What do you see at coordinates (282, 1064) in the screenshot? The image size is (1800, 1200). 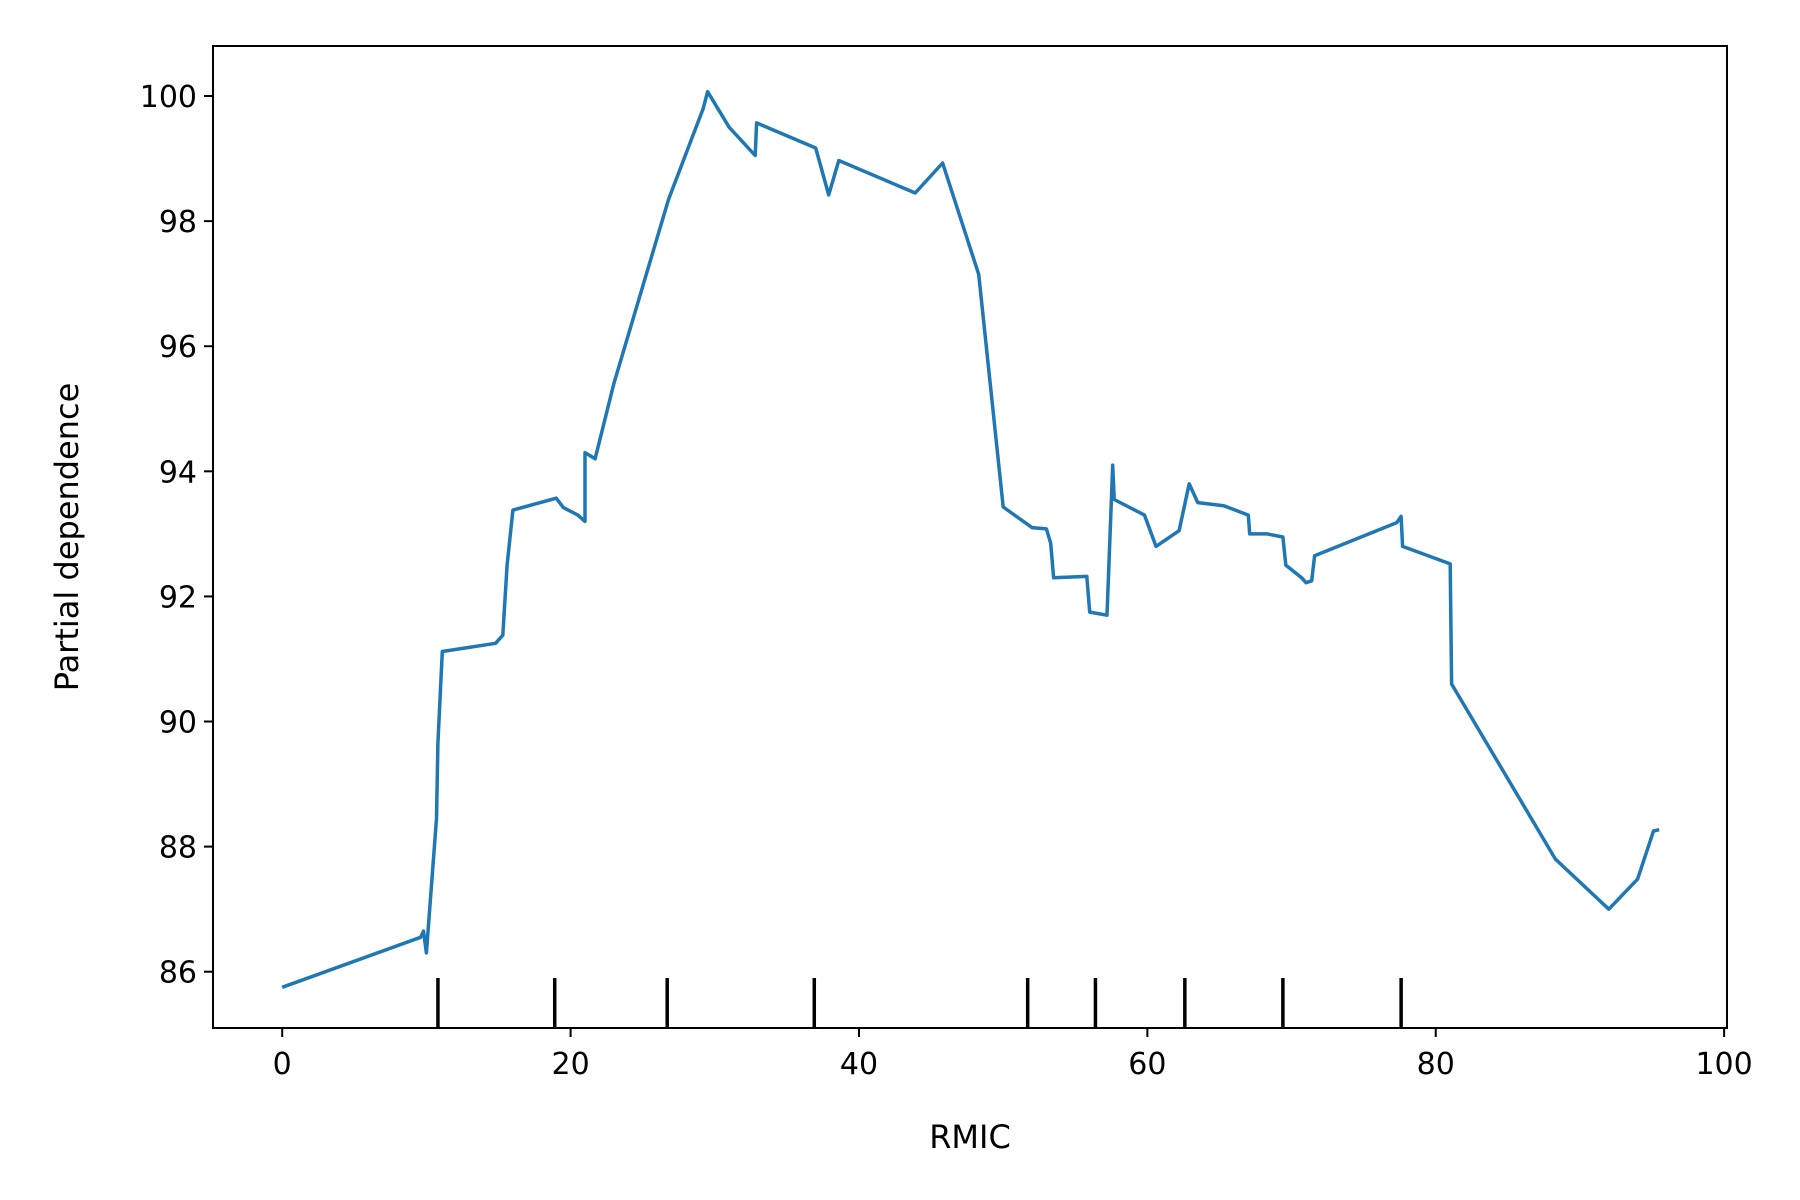 I see `x-tick-label-0: 0` at bounding box center [282, 1064].